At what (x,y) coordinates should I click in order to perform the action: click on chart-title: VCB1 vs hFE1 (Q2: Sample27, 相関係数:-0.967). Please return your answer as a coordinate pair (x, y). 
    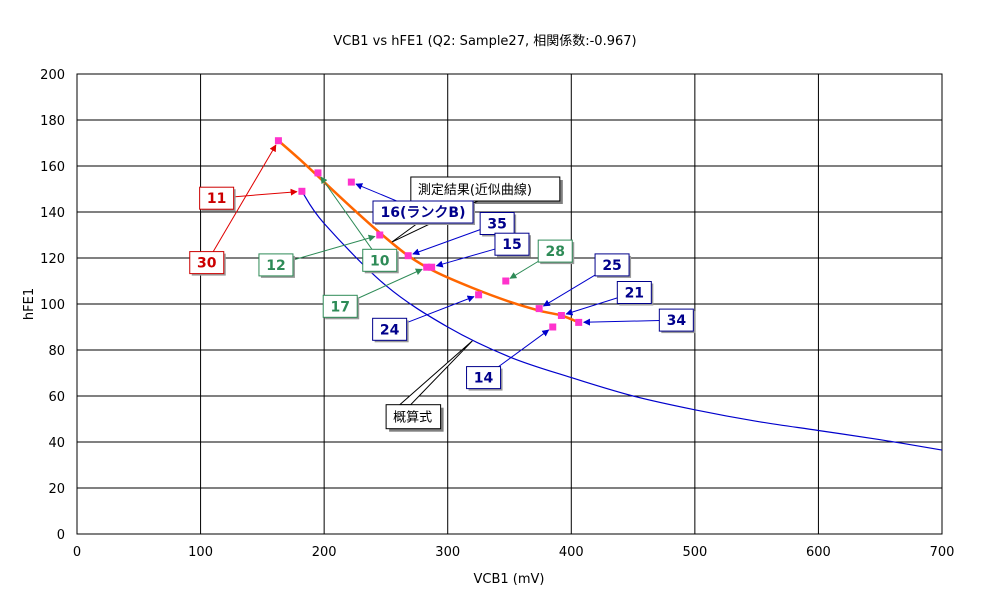
    Looking at the image, I should click on (484, 41).